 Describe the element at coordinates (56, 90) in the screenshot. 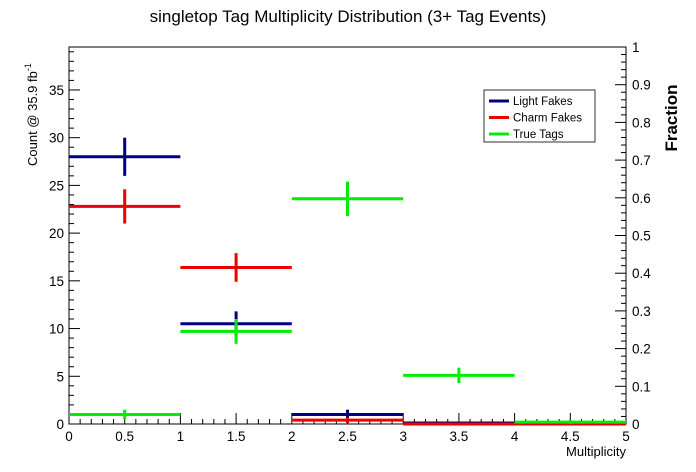

I see `y-left-tick-label: 35` at that location.